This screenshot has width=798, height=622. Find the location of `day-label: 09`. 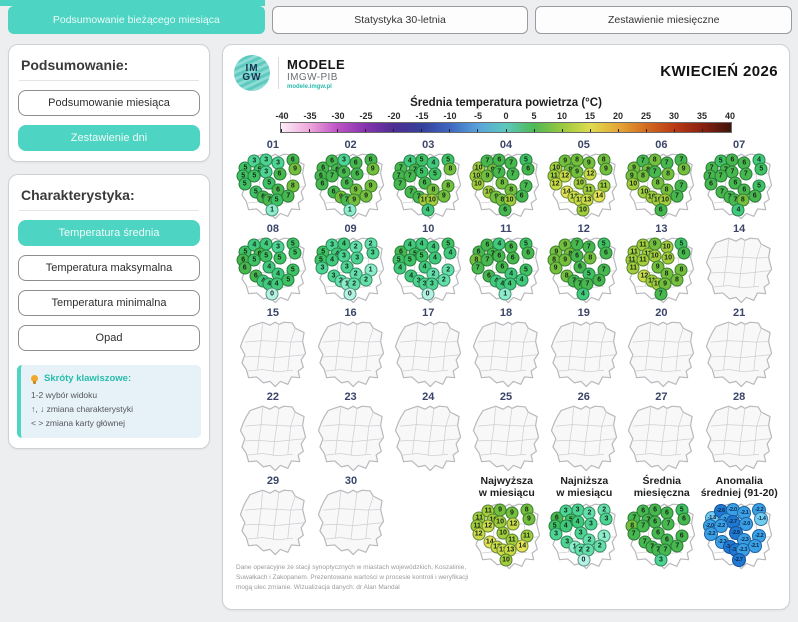

day-label: 09 is located at coordinates (350, 229).